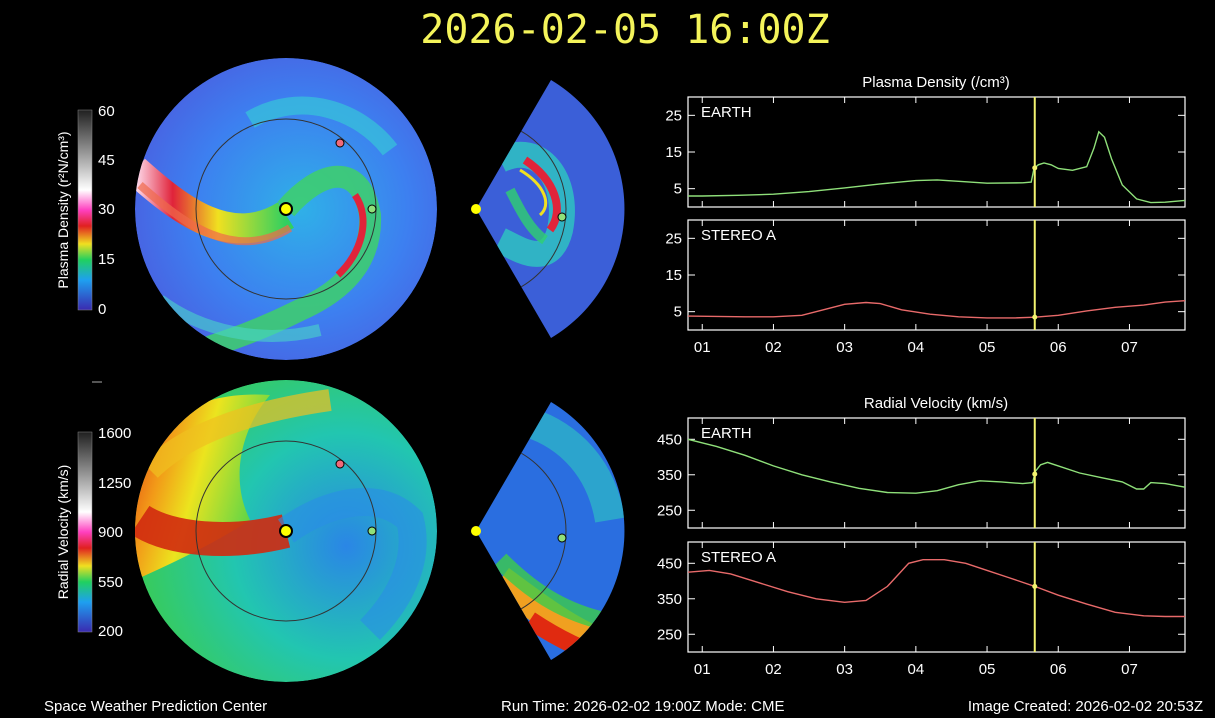 This screenshot has width=1215, height=718. I want to click on colorbar-tick: 1600, so click(114, 433).